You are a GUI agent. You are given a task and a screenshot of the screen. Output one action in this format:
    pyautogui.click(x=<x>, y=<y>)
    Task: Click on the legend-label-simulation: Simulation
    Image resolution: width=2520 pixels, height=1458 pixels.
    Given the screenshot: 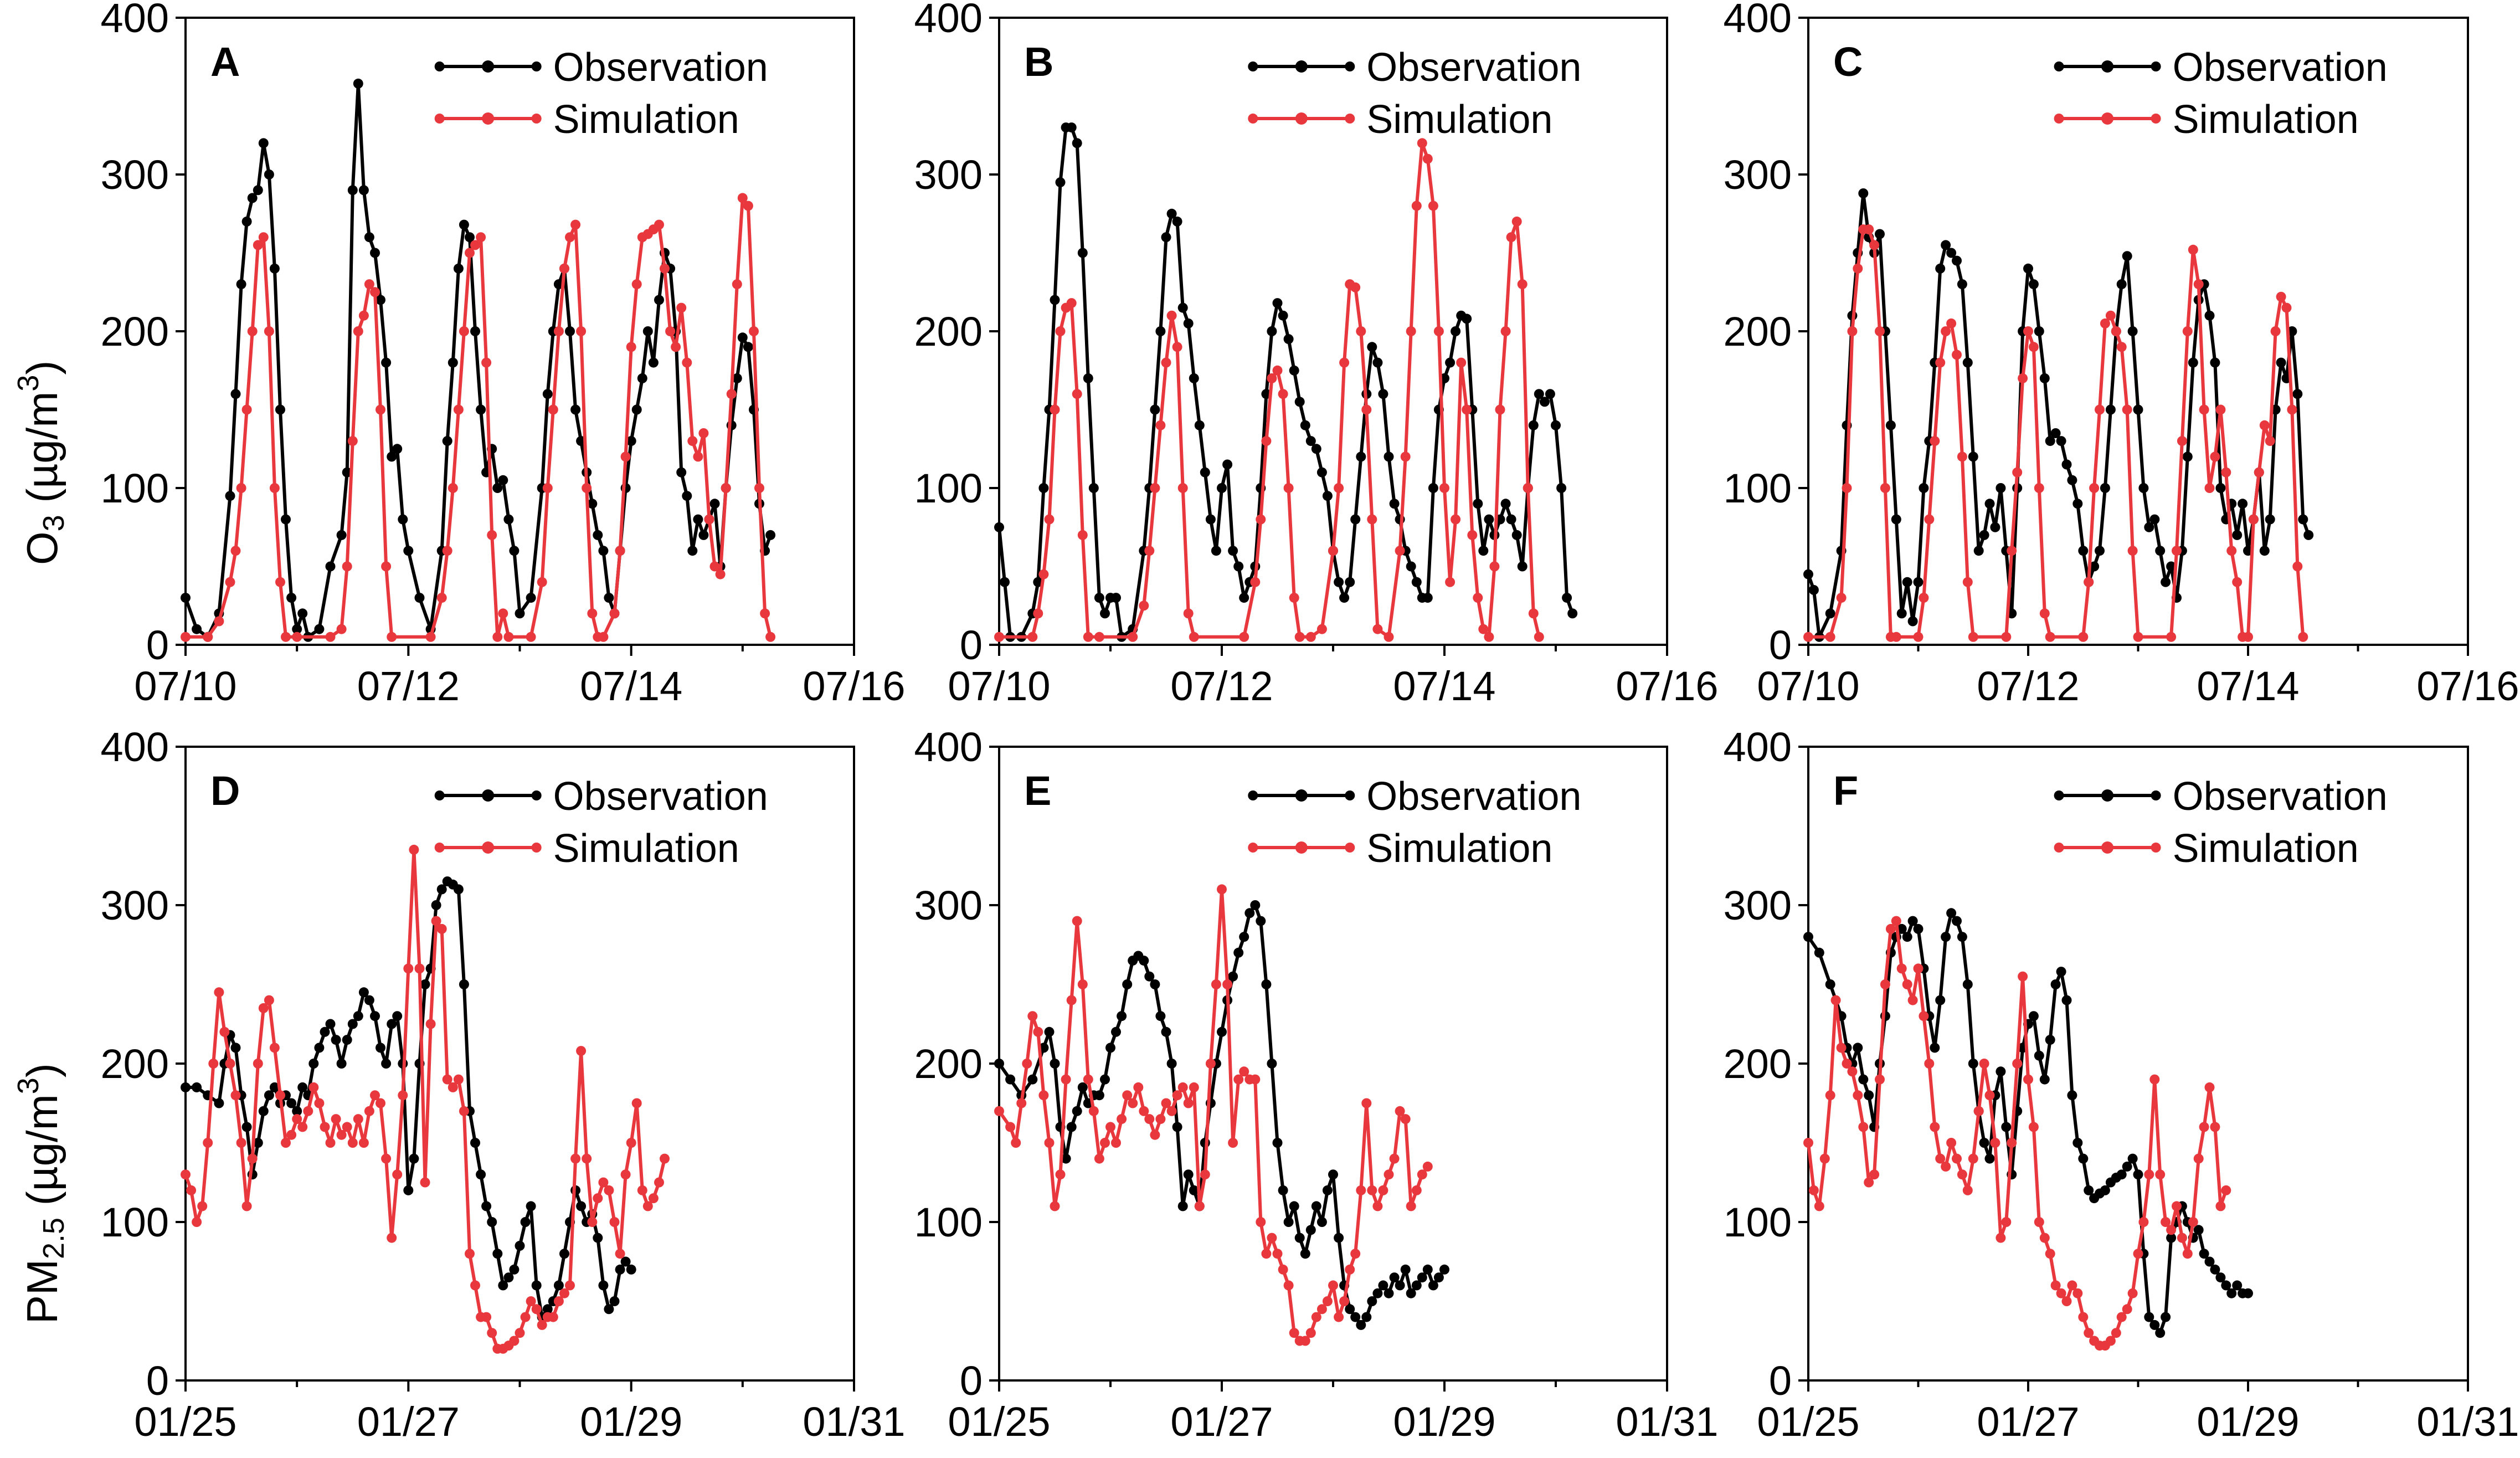 What is the action you would take?
    pyautogui.click(x=2266, y=119)
    